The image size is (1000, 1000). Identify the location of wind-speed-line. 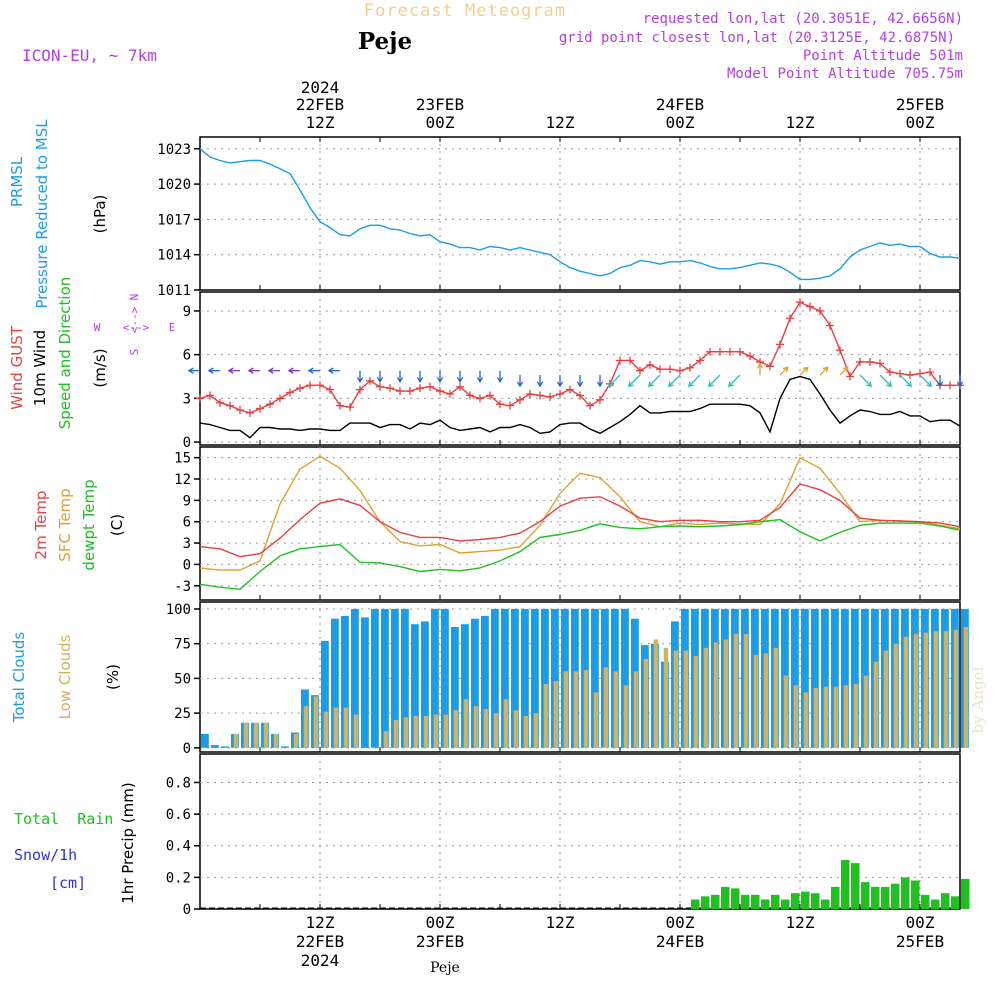
(580, 407).